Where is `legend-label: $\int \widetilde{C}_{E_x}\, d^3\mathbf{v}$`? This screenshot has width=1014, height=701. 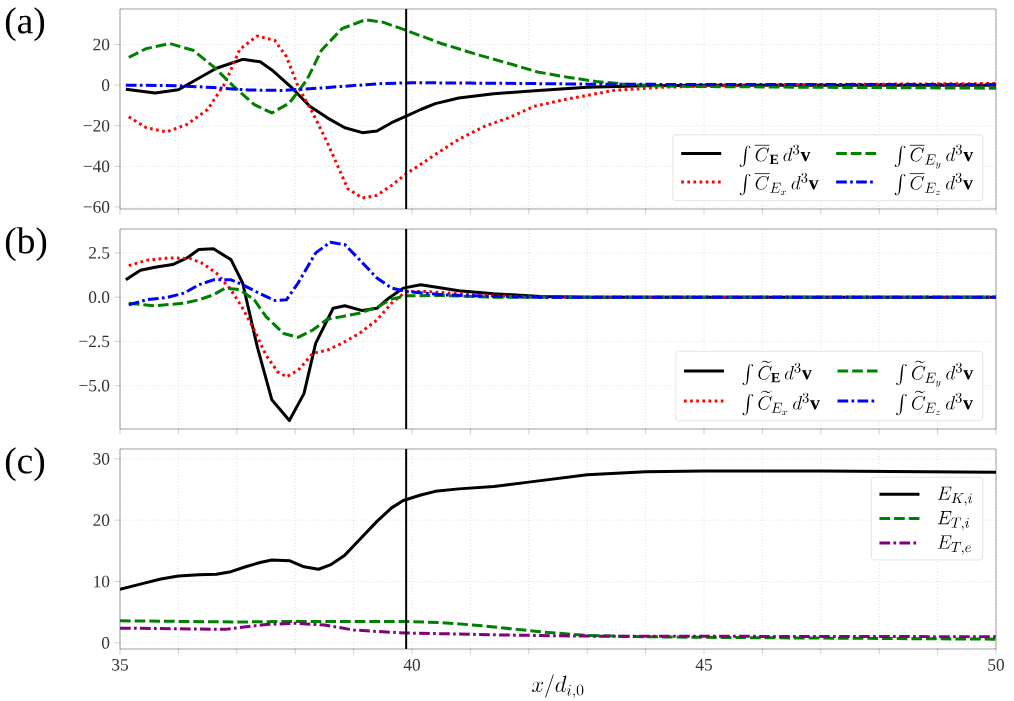 legend-label: $\int \widetilde{C}_{E_x}\, d^3\mathbf{v}$ is located at coordinates (781, 403).